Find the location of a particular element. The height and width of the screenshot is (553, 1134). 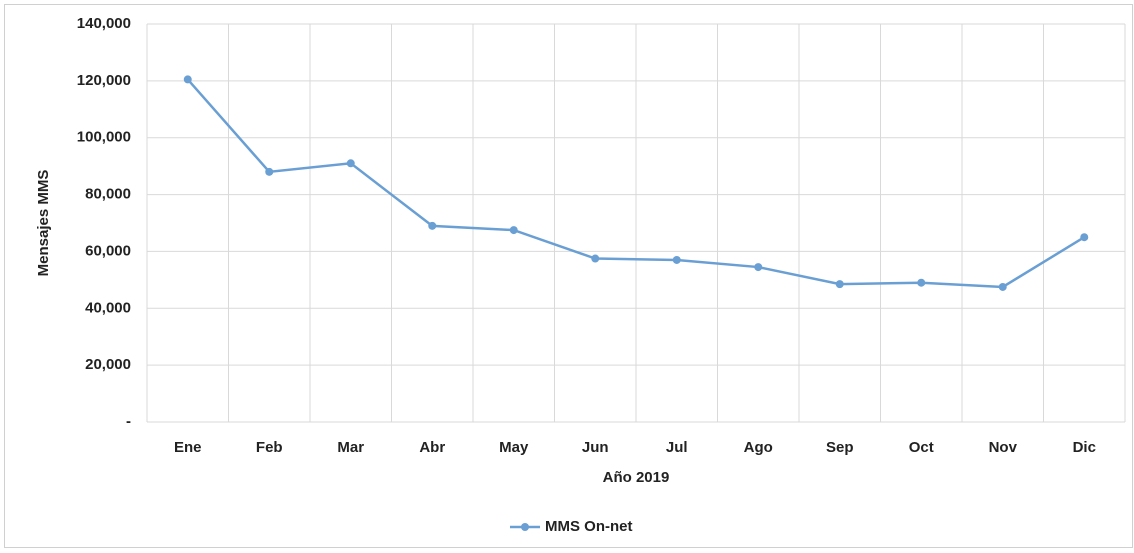

x-tick-label: Feb is located at coordinates (269, 447).